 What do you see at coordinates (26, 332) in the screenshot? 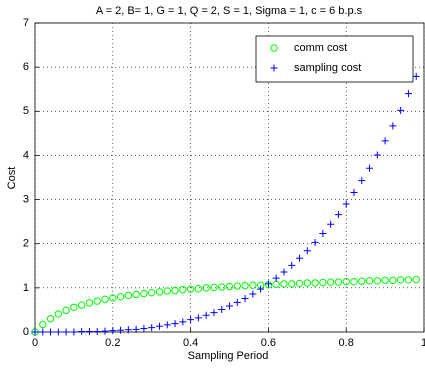
I see `y-tick-label: 0` at bounding box center [26, 332].